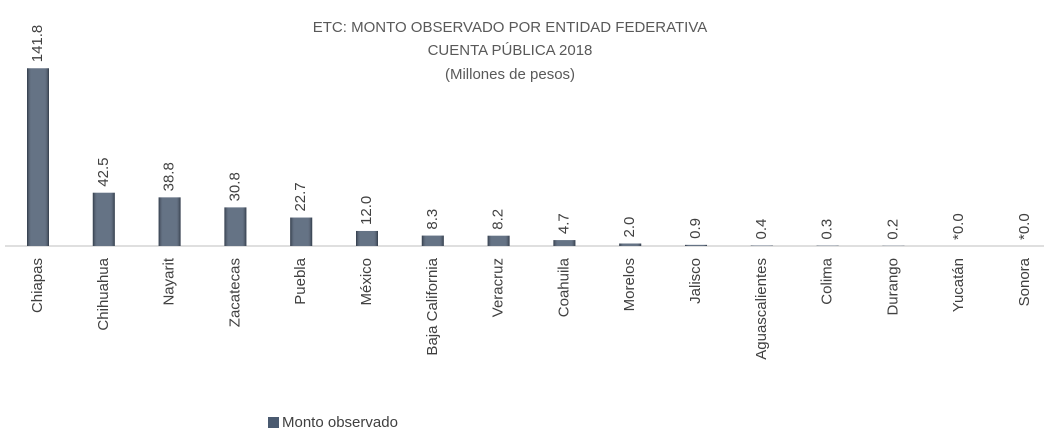 This screenshot has width=1044, height=434. I want to click on legend-swatch, so click(273, 422).